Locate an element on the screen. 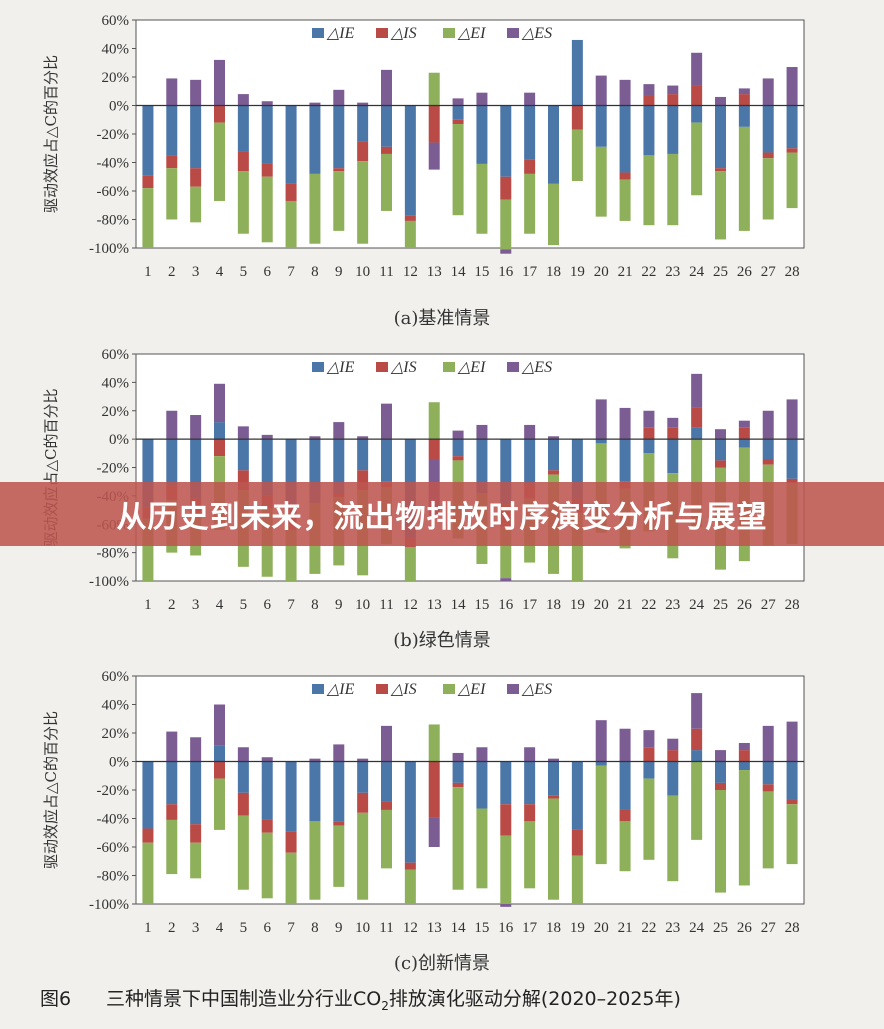 Image resolution: width=884 pixels, height=1029 pixels. figure-caption: 图6 三种情景下中国制造业分行业CO2排放演化驱动分解(2020–2025年) is located at coordinates (455, 998).